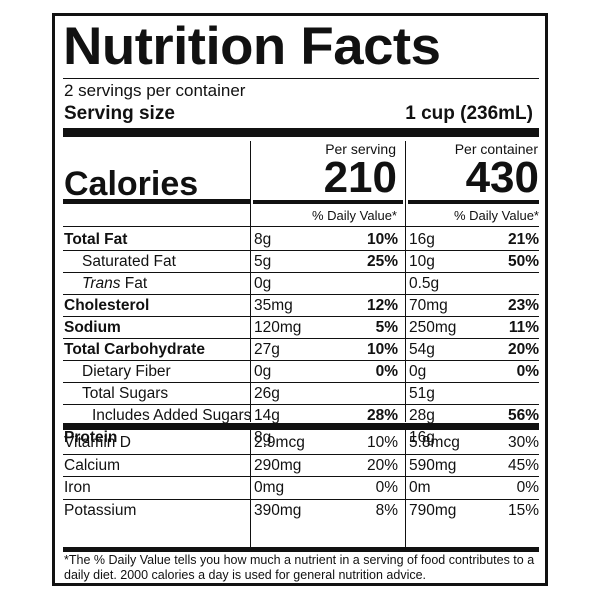 This screenshot has height=600, width=600. I want to click on serving-amount: 26g, so click(267, 393).